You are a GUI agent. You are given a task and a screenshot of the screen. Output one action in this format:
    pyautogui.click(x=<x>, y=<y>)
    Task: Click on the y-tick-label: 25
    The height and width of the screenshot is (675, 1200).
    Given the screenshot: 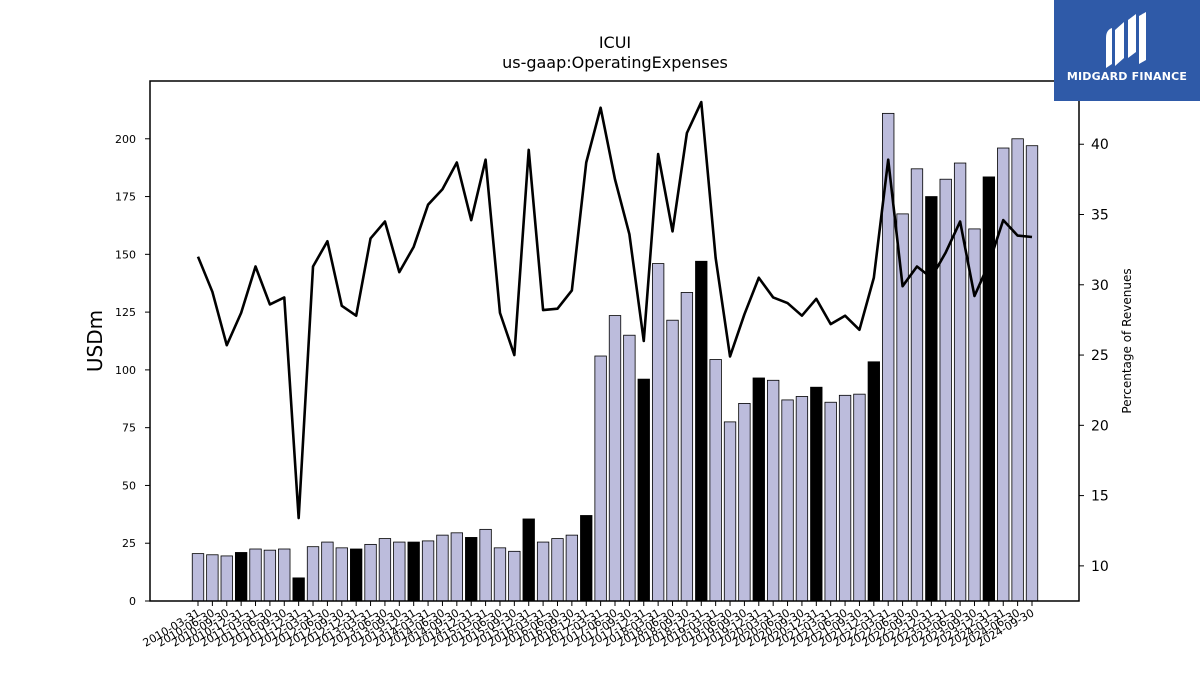 What is the action you would take?
    pyautogui.click(x=129, y=543)
    